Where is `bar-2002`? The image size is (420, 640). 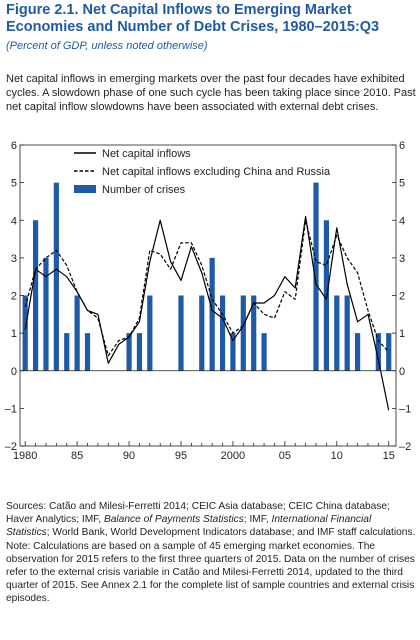
bar-2002 is located at coordinates (254, 333).